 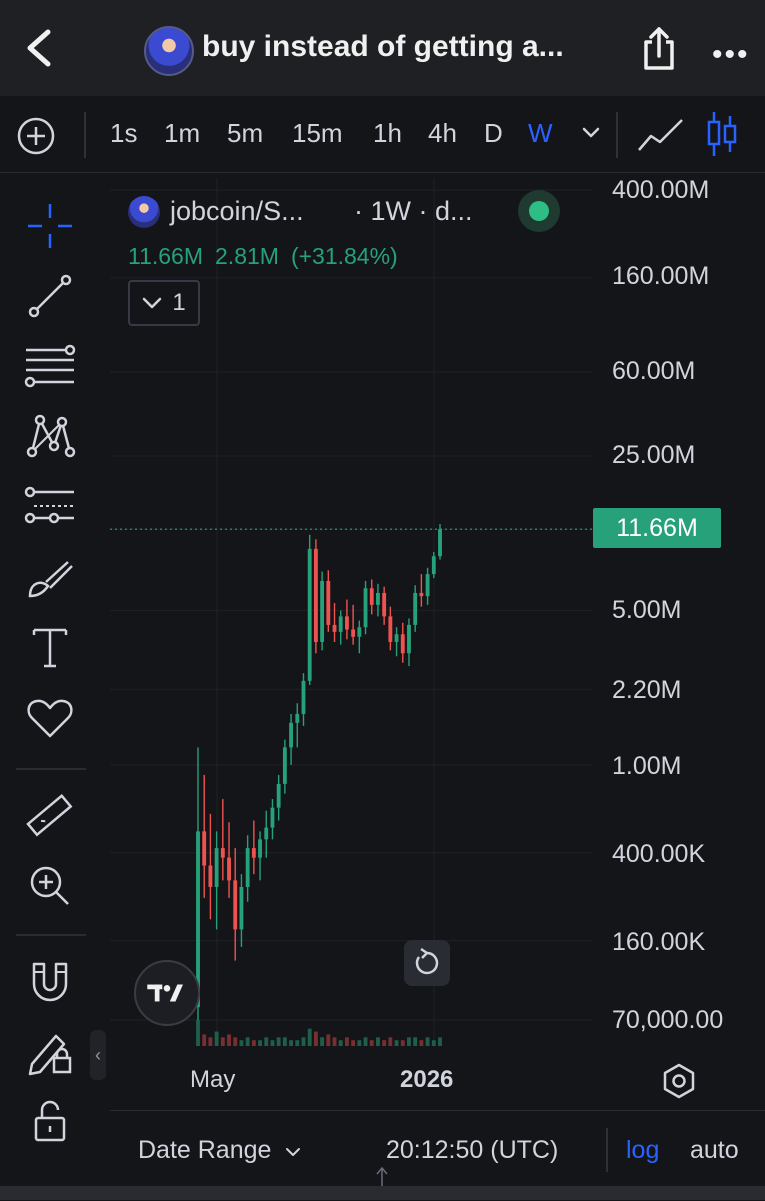 What do you see at coordinates (167, 993) in the screenshot?
I see `tradingview-logo-icon` at bounding box center [167, 993].